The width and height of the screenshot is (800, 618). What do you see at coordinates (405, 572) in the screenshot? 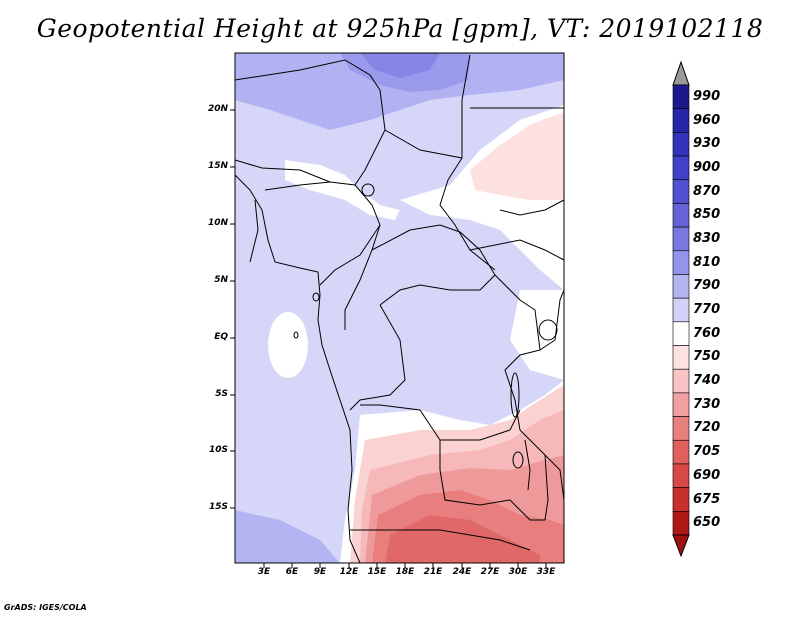
I see `lon-label-18e: 18E` at bounding box center [405, 572].